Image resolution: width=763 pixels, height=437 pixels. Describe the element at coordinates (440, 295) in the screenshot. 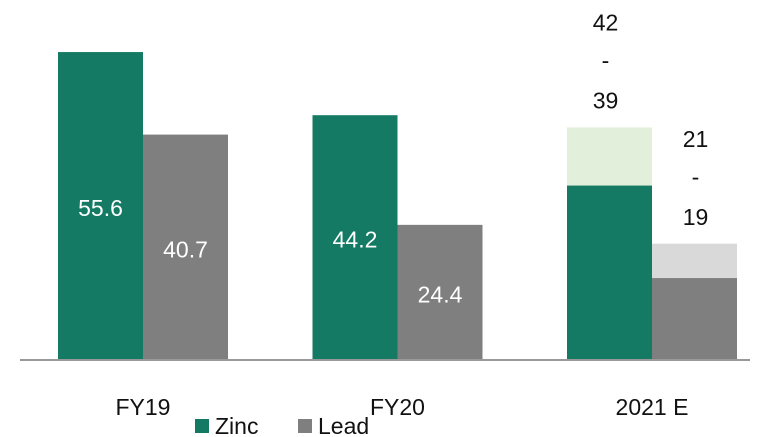

I see `value-label: 24.4` at that location.